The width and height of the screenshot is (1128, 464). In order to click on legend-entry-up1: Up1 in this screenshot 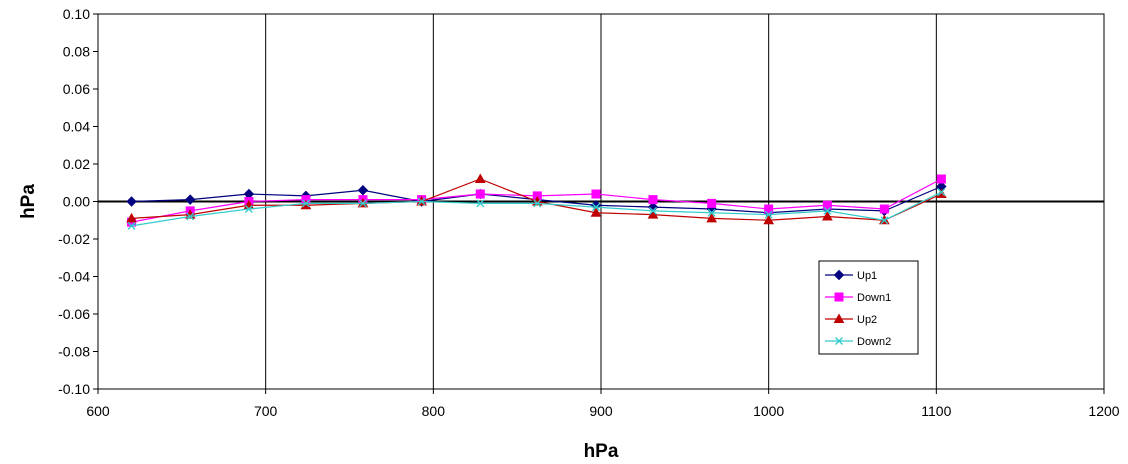, I will do `click(851, 275)`.